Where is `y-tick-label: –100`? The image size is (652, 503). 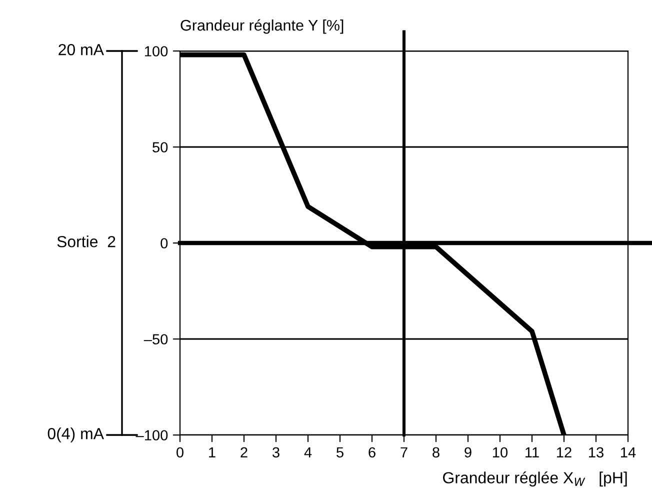 y-tick-label: –100 is located at coordinates (152, 435).